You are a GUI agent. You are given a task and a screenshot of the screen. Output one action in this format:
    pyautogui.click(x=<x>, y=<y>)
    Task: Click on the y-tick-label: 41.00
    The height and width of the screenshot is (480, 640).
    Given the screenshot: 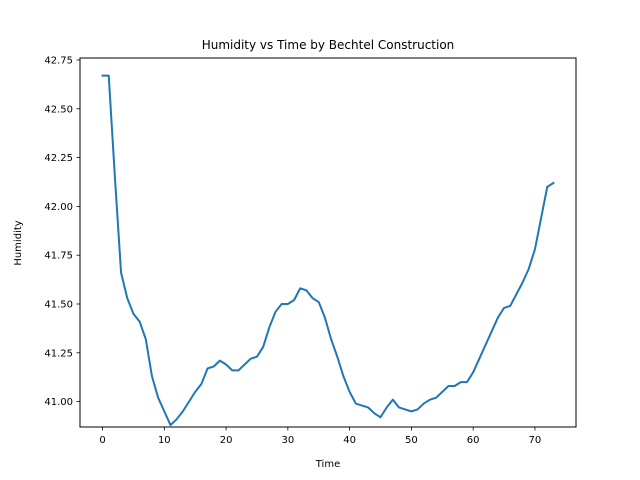 What is the action you would take?
    pyautogui.click(x=58, y=402)
    